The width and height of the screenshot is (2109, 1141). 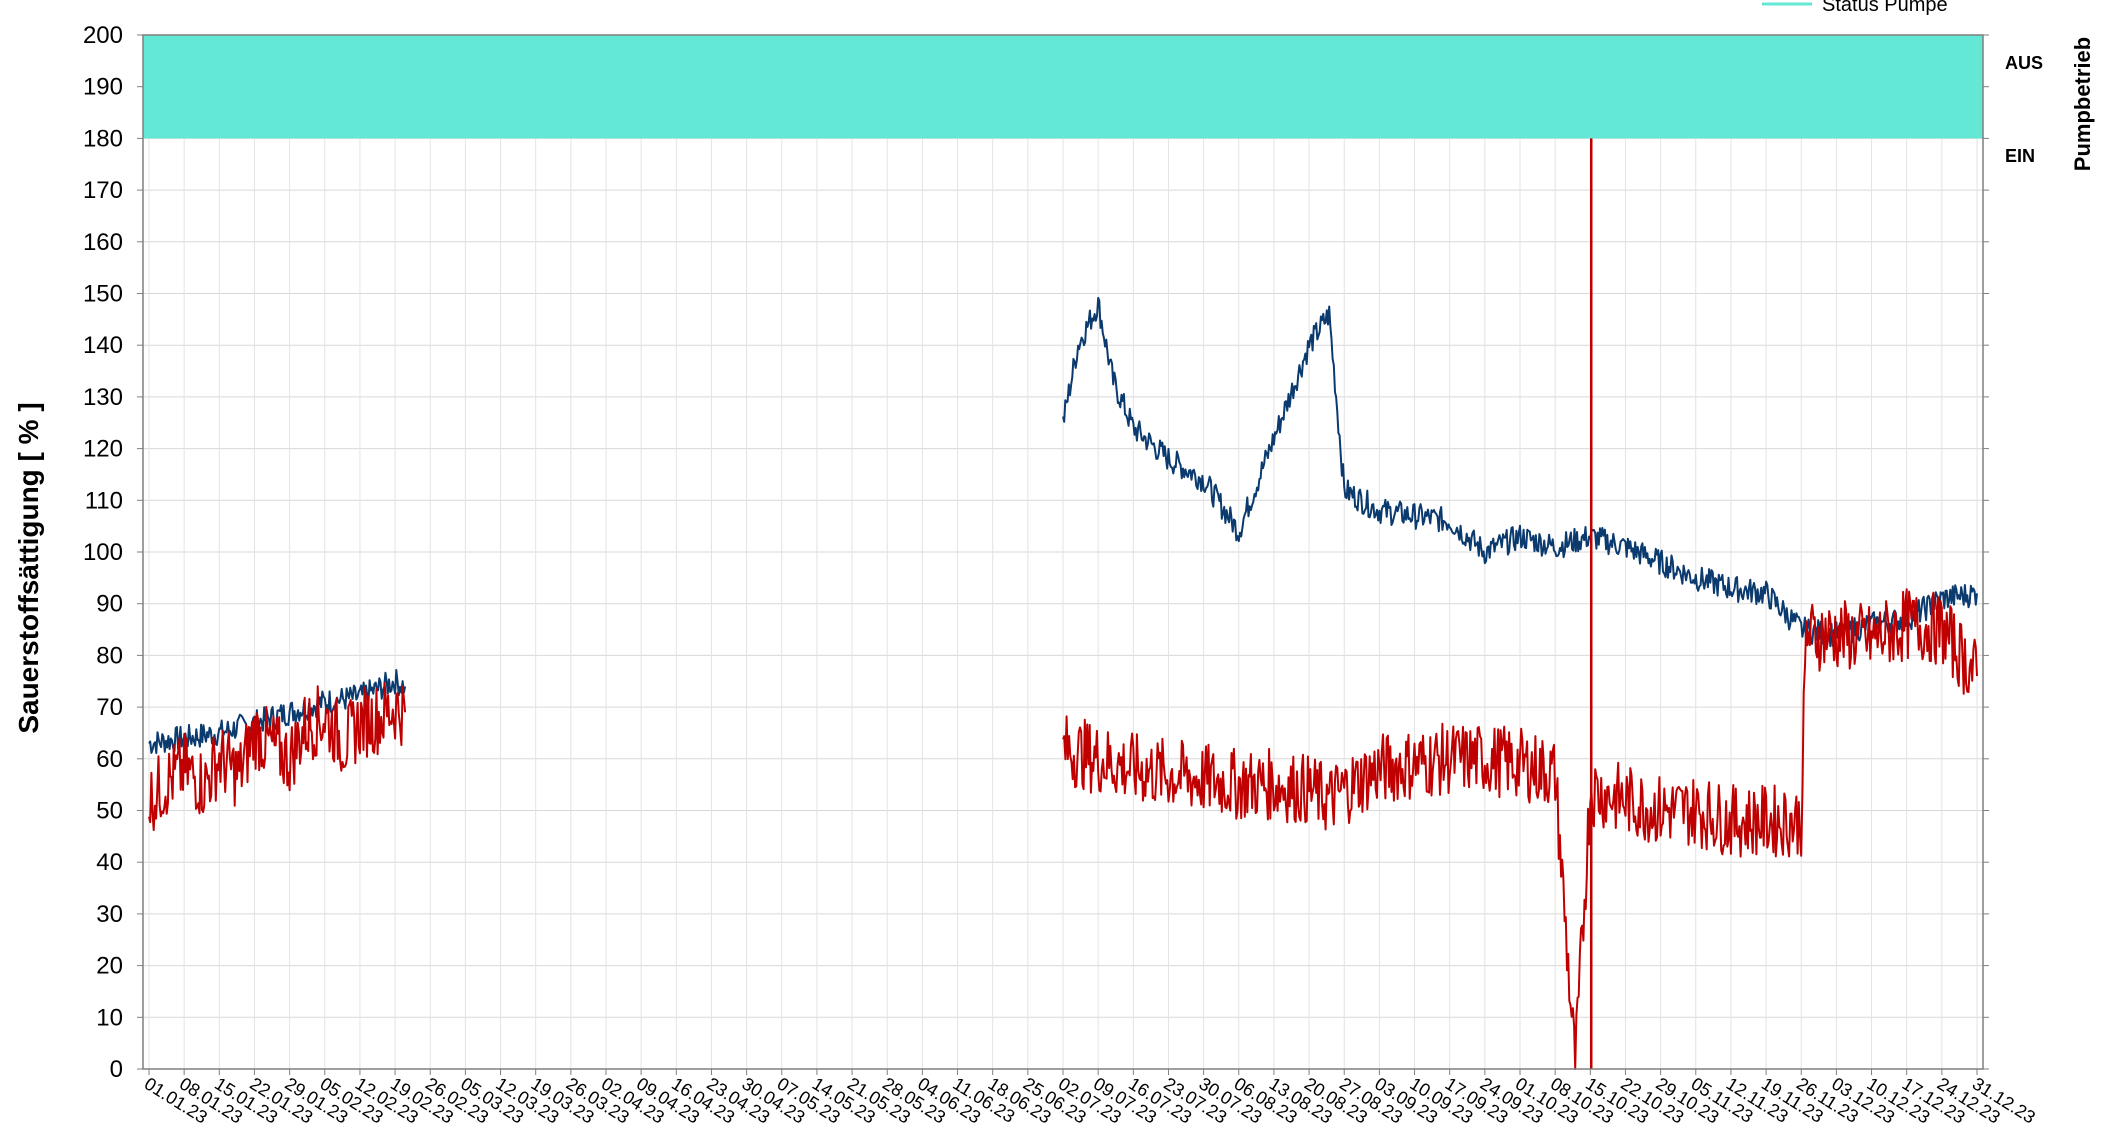 What do you see at coordinates (277, 756) in the screenshot?
I see `series-red-line` at bounding box center [277, 756].